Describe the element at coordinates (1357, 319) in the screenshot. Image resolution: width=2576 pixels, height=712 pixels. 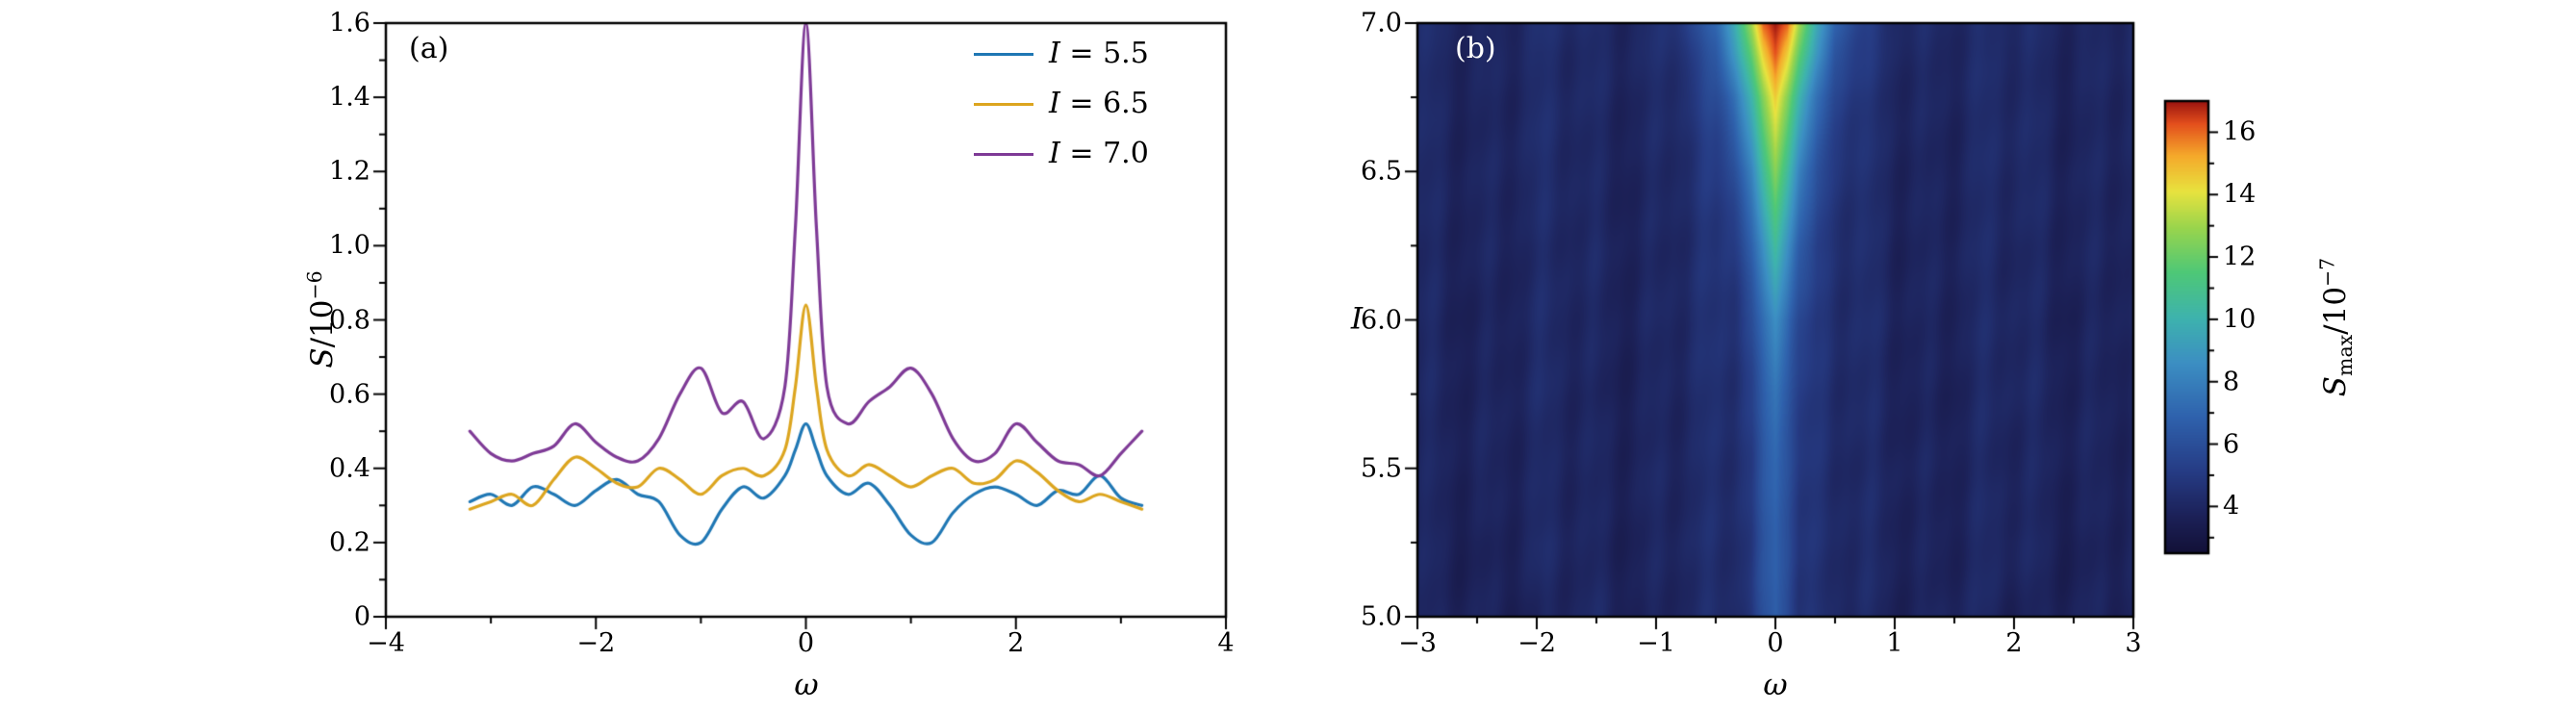
I see `panel-b-ylabel: I` at that location.